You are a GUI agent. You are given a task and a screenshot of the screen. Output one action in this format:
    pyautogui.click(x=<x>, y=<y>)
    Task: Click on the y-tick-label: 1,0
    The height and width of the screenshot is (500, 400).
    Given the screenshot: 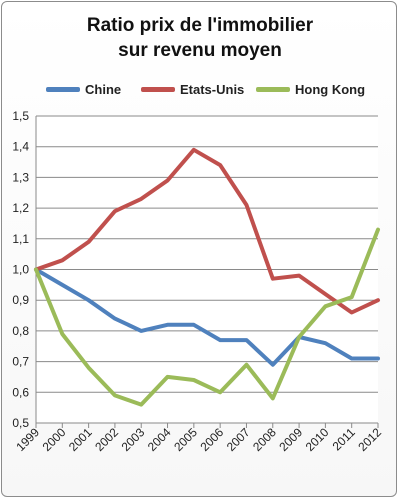 What is the action you would take?
    pyautogui.click(x=20, y=270)
    